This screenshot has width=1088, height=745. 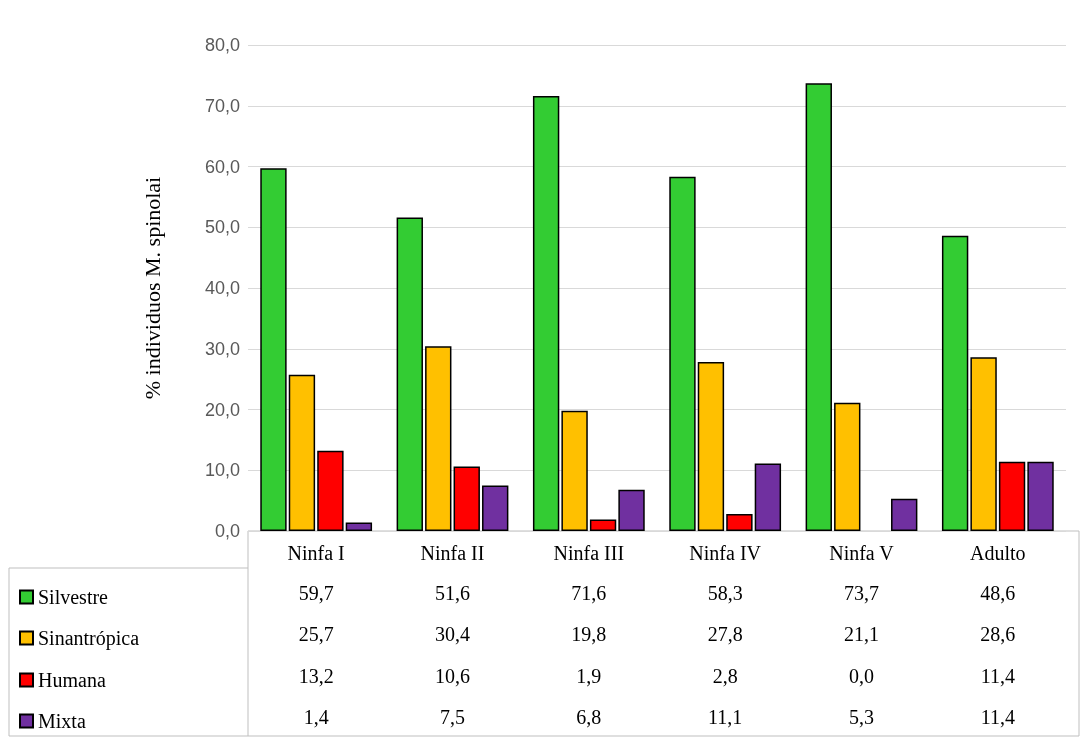 I want to click on y-axis-title: % individuos M. spinolai, so click(x=152, y=288).